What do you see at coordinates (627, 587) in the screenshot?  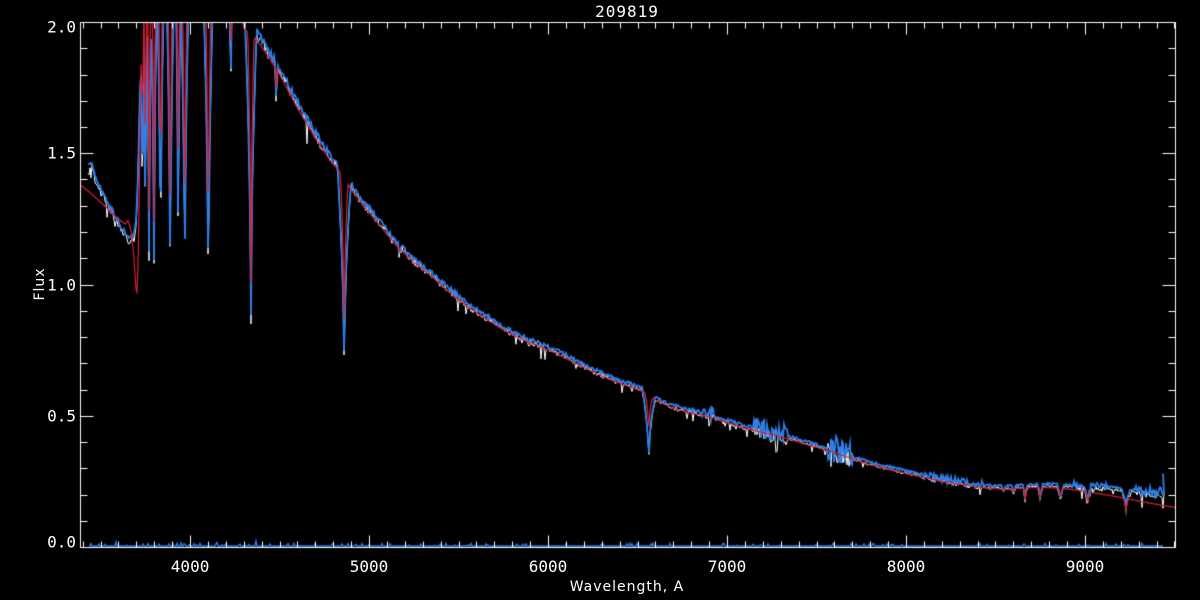 I see `x-axis-label: Wavelength, A` at bounding box center [627, 587].